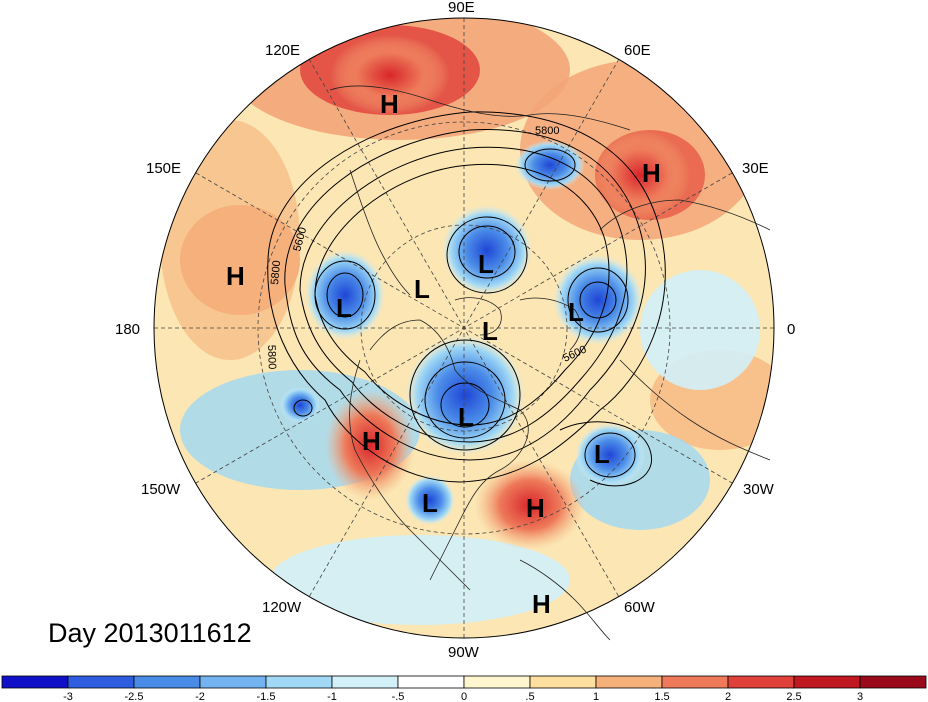 Image resolution: width=928 pixels, height=702 pixels. Describe the element at coordinates (791, 329) in the screenshot. I see `lon-label-0: 0` at that location.